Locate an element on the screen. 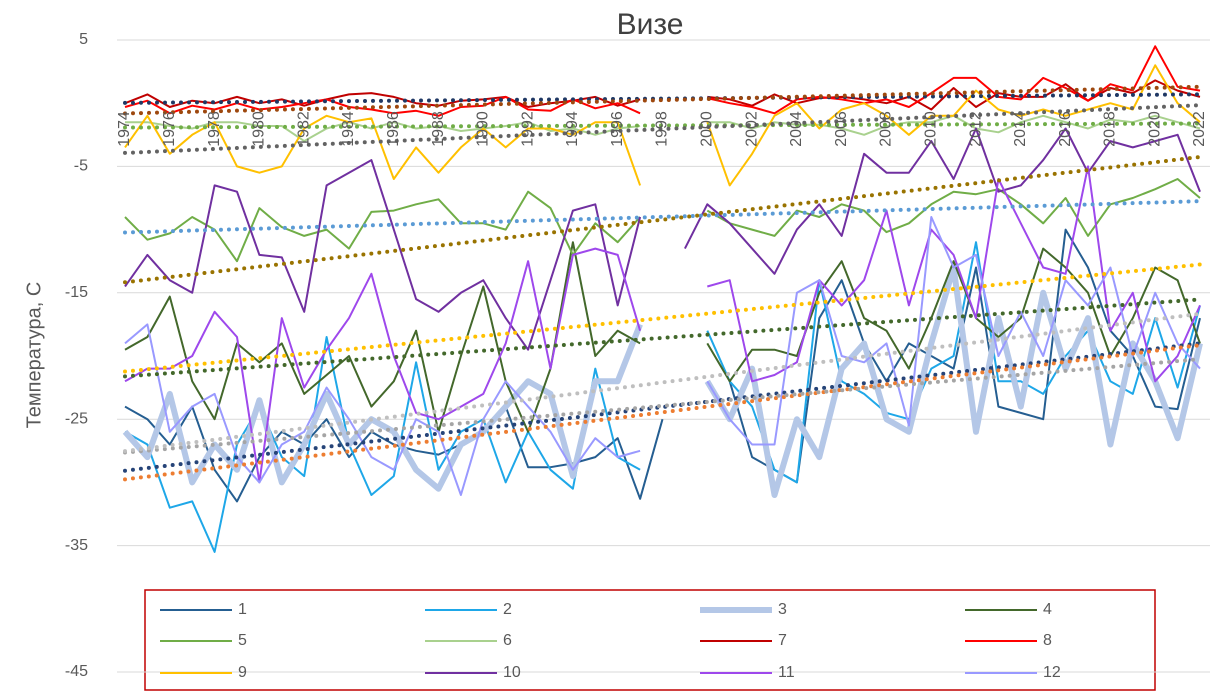 Image resolution: width=1219 pixels, height=699 pixels. x-tick-label: 1988 is located at coordinates (438, 129).